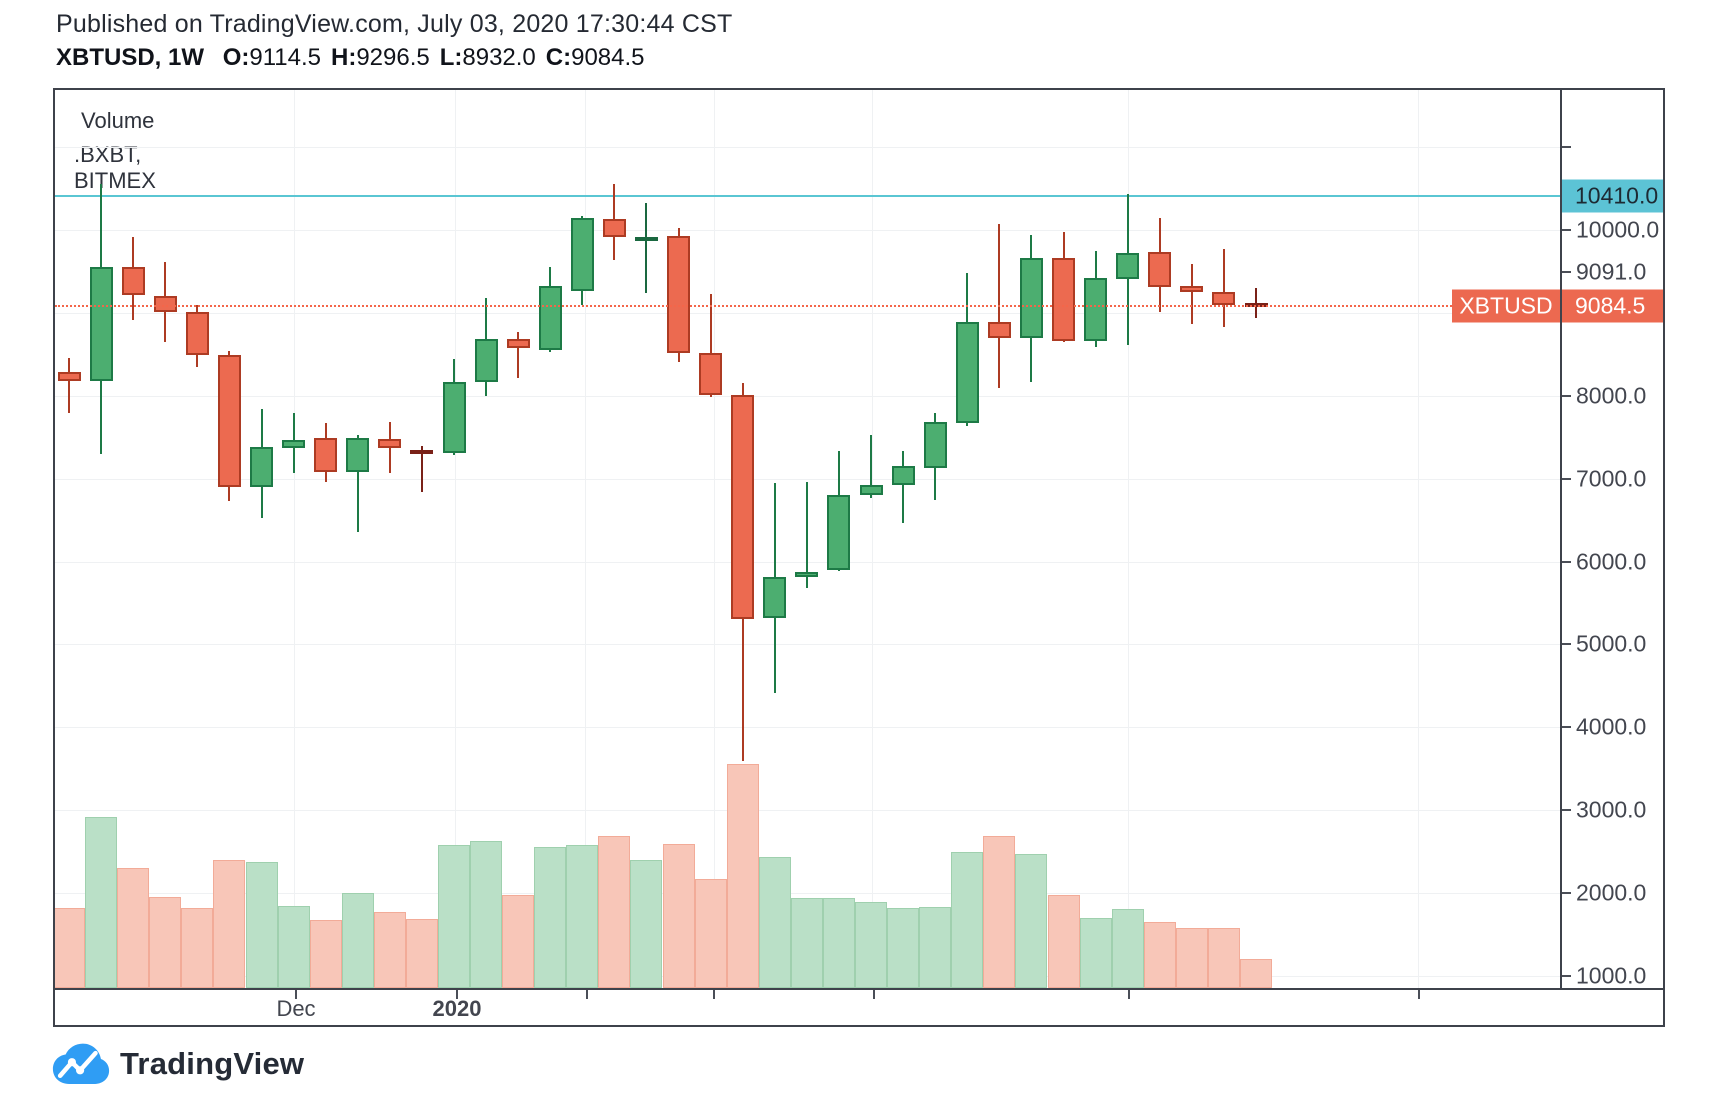 This screenshot has height=1104, width=1732. I want to click on time-tick, so click(874, 994).